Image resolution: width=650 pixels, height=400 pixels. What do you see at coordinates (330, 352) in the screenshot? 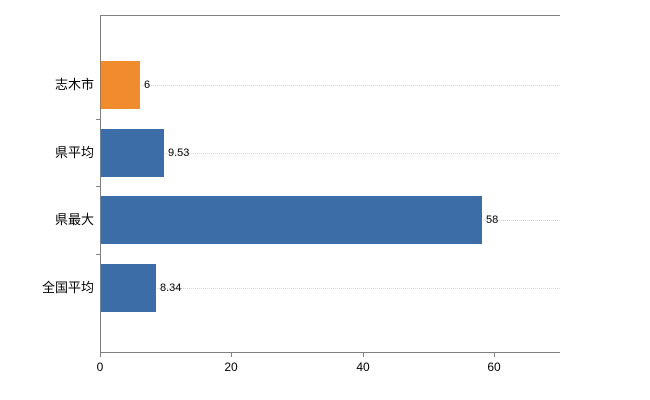
I see `x-axis-line` at bounding box center [330, 352].